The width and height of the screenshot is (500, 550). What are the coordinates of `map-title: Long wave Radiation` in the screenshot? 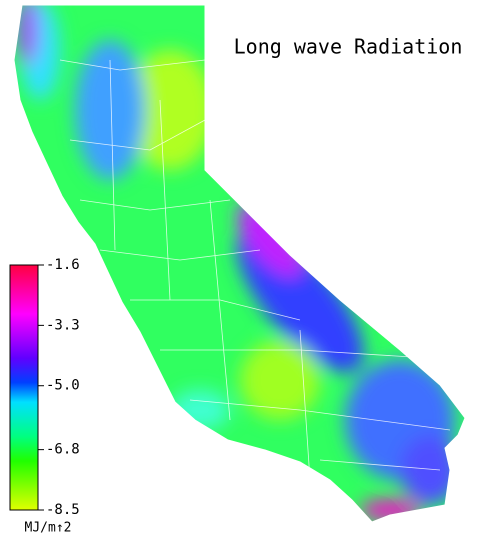 It's located at (348, 47).